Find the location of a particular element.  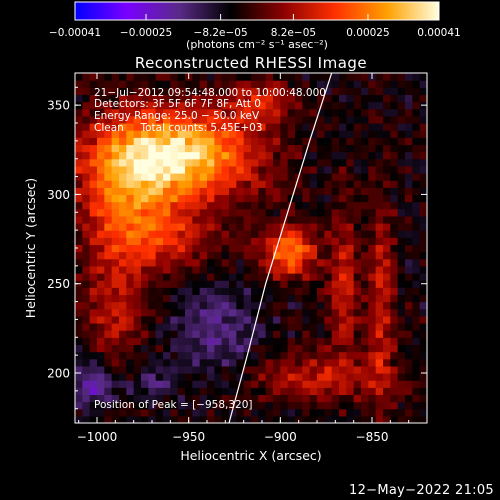

colorbar-tick-label: −0.00025 is located at coordinates (146, 33).